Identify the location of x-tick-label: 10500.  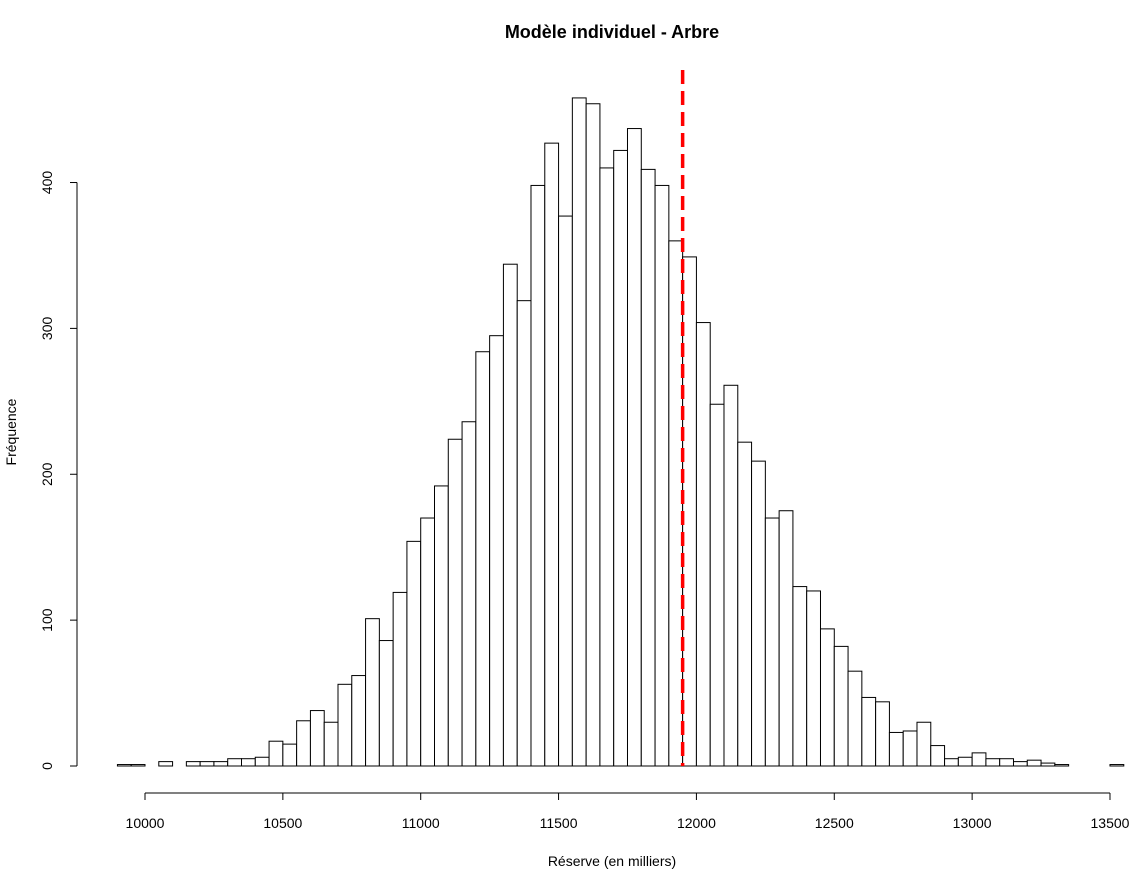
(282, 823).